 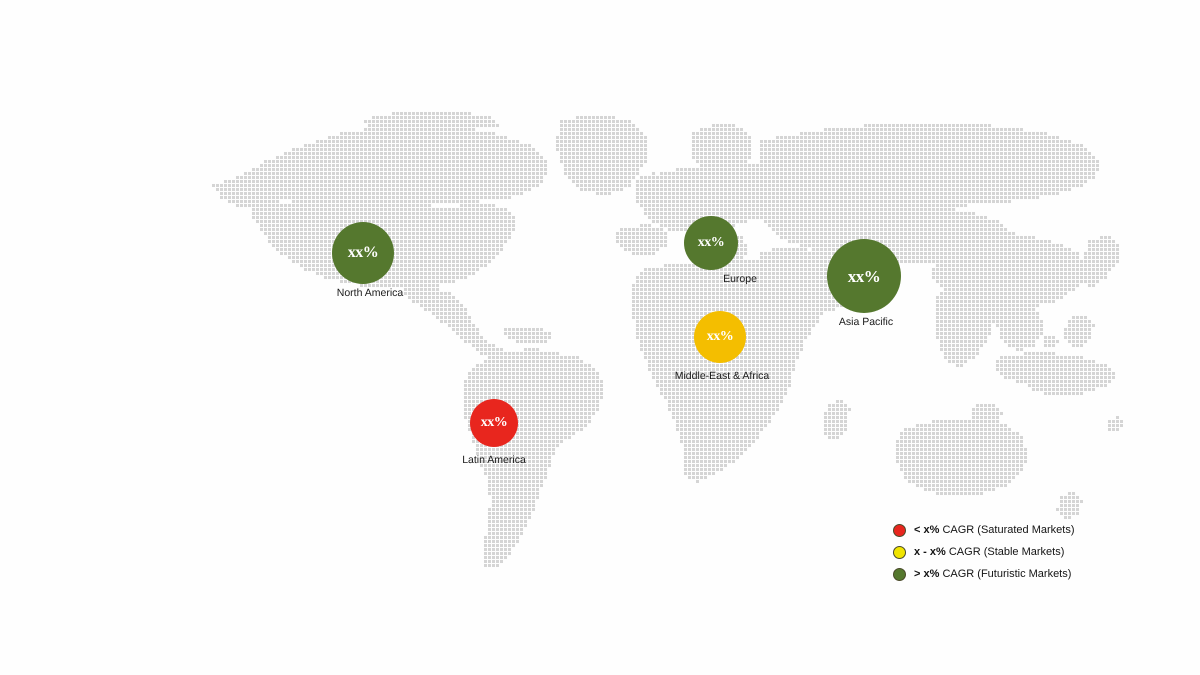 I want to click on region-label-asia-pacific: Asia Pacific, so click(x=866, y=322).